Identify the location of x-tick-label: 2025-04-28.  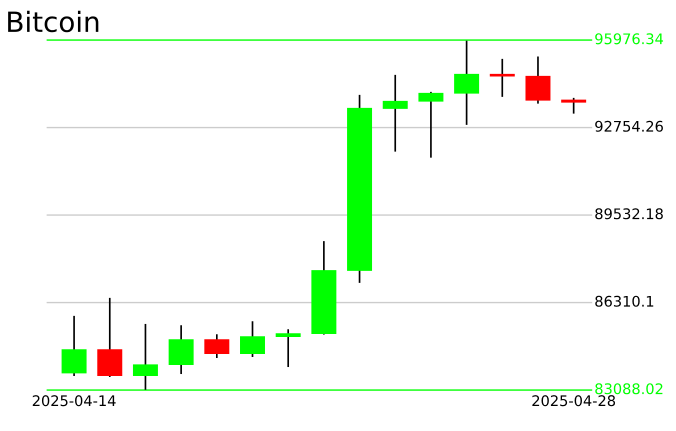
(574, 400).